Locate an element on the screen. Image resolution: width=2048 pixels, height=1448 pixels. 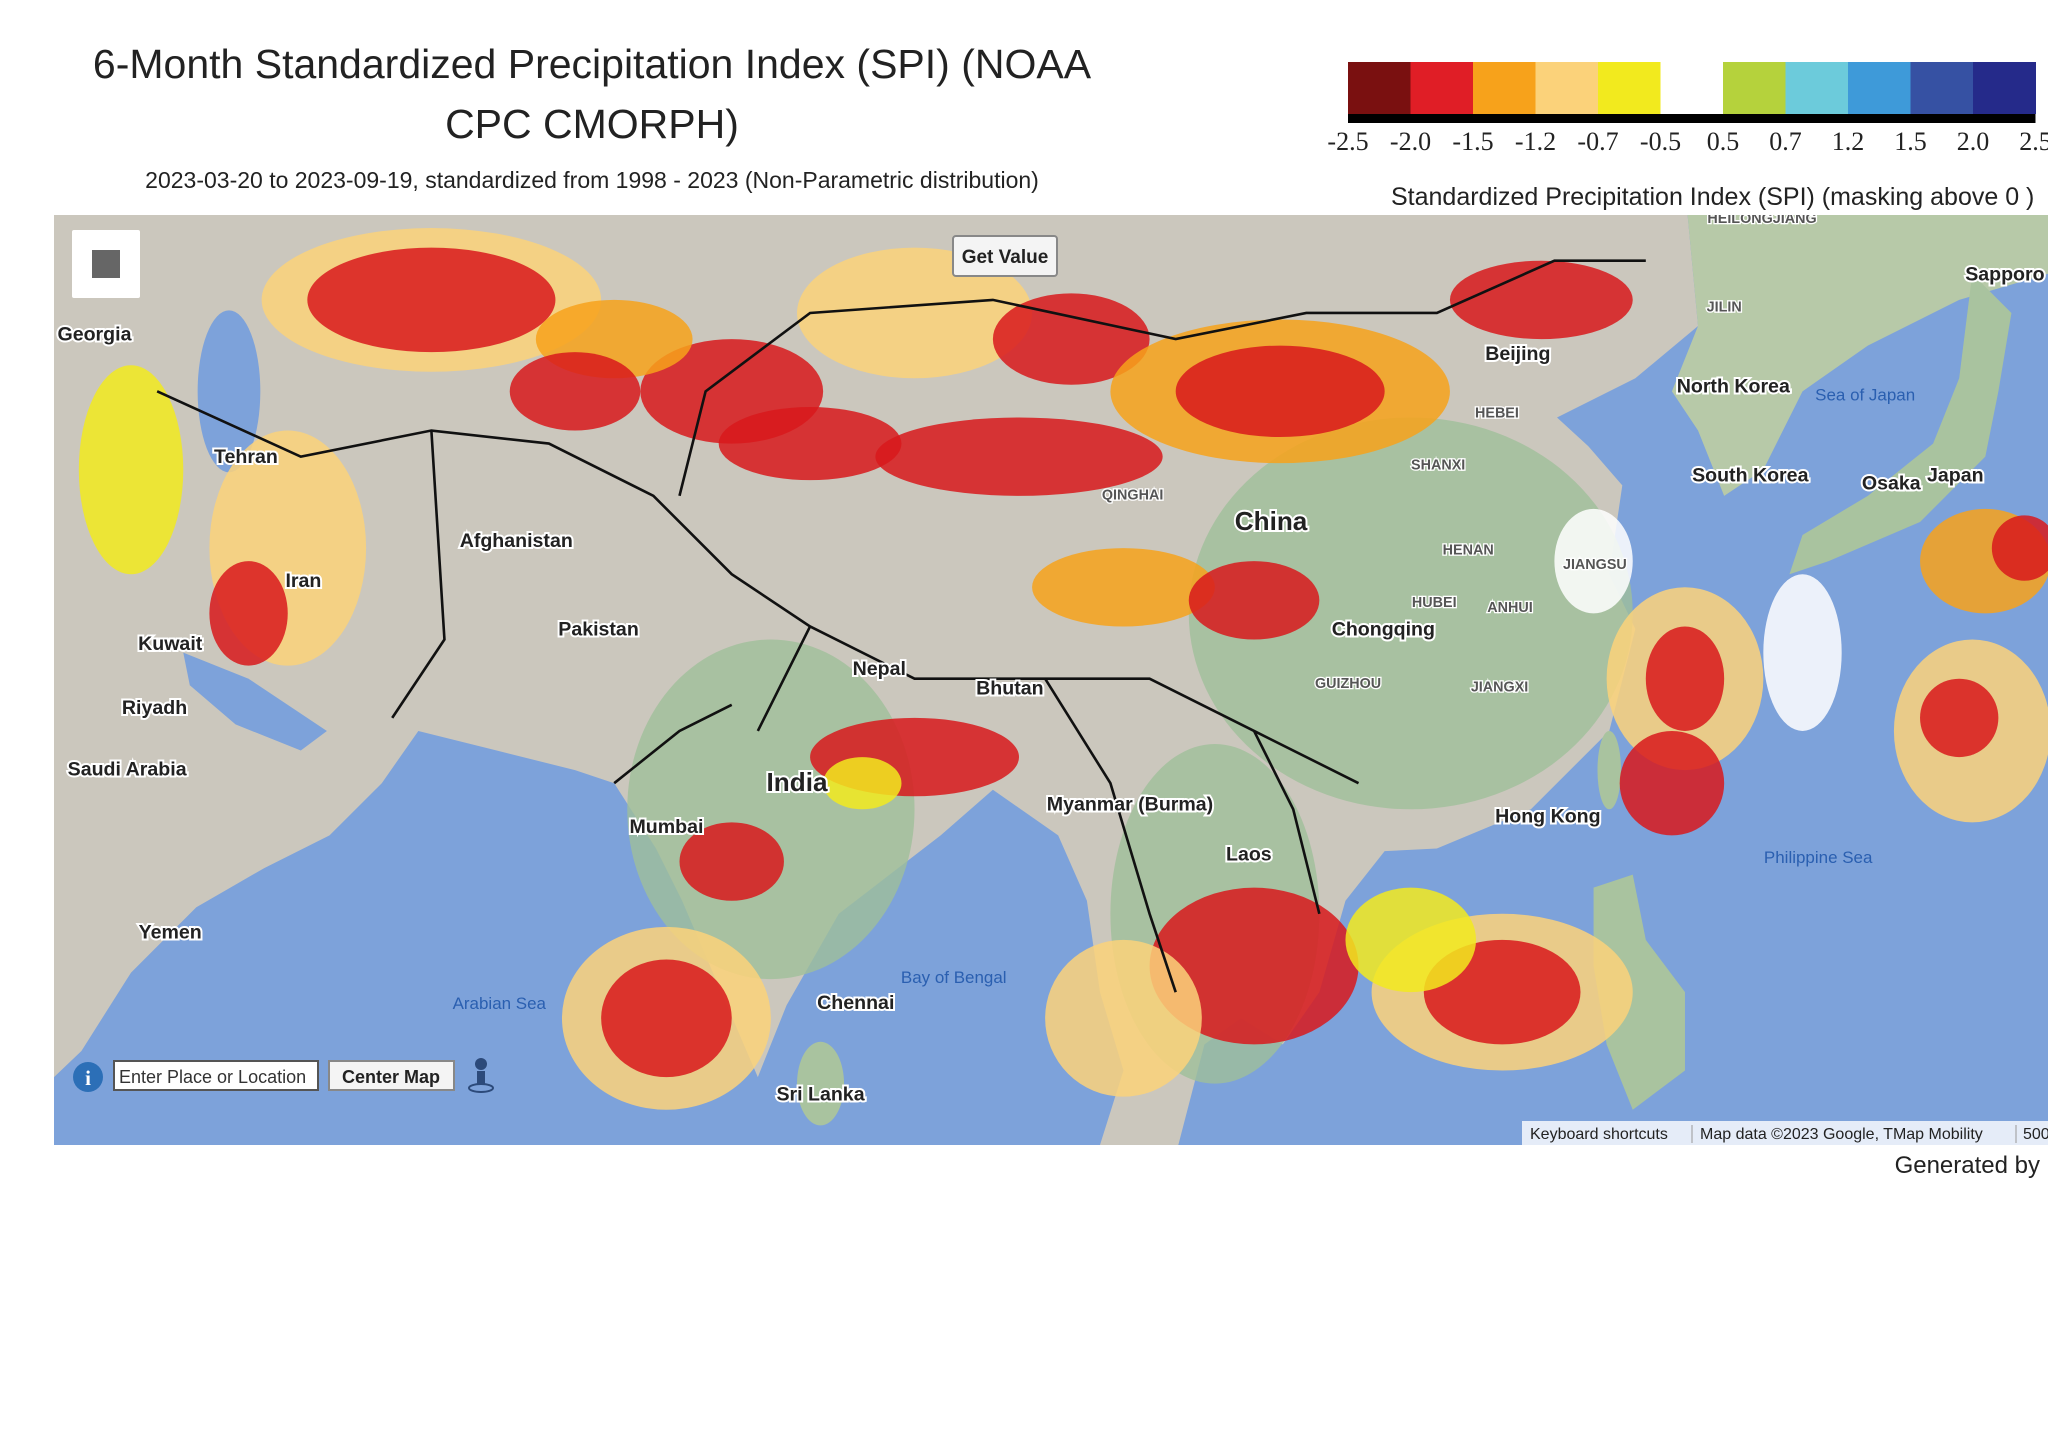
place-label: China is located at coordinates (1271, 521).